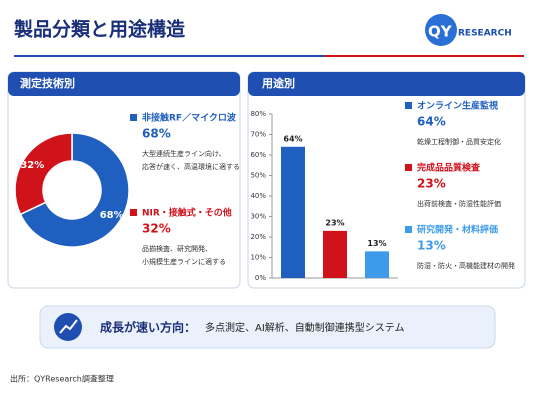  Describe the element at coordinates (459, 203) in the screenshot. I see `legend-description: 出荷前検査・防湿性能評価` at that location.